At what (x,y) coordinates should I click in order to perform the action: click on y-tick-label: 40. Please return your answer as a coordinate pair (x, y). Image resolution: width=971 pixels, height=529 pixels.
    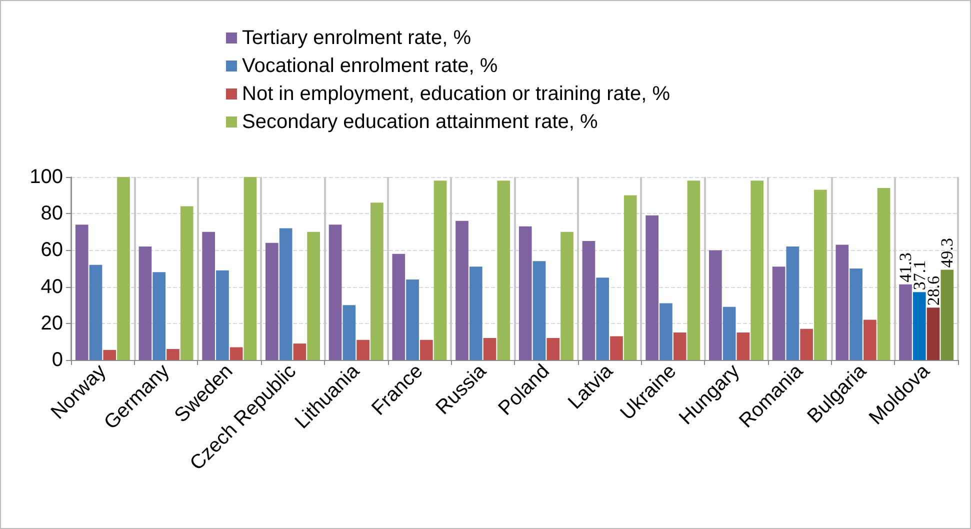
    Looking at the image, I should click on (51, 287).